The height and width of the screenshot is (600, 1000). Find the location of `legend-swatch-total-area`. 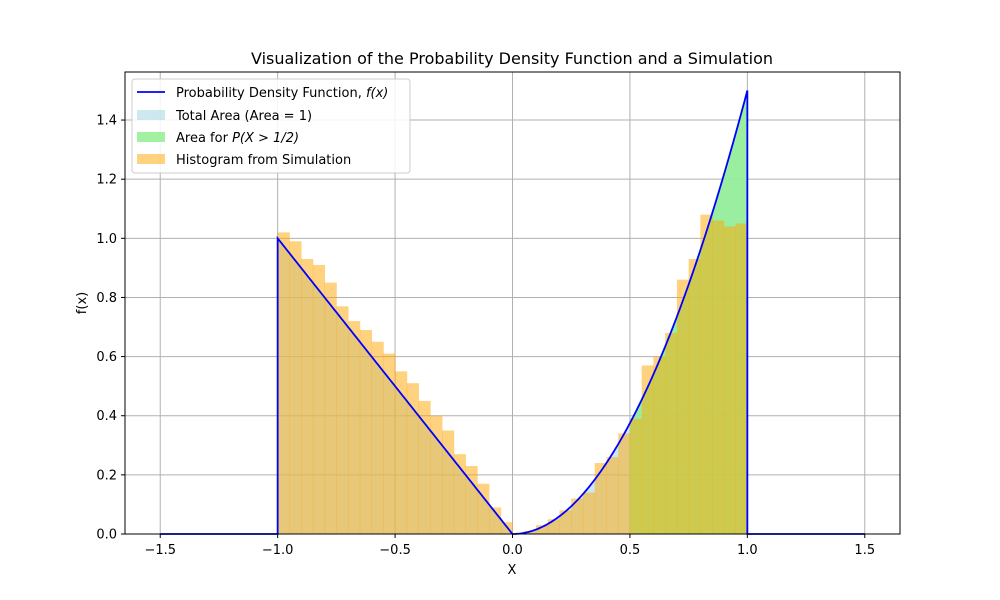

legend-swatch-total-area is located at coordinates (151, 115).